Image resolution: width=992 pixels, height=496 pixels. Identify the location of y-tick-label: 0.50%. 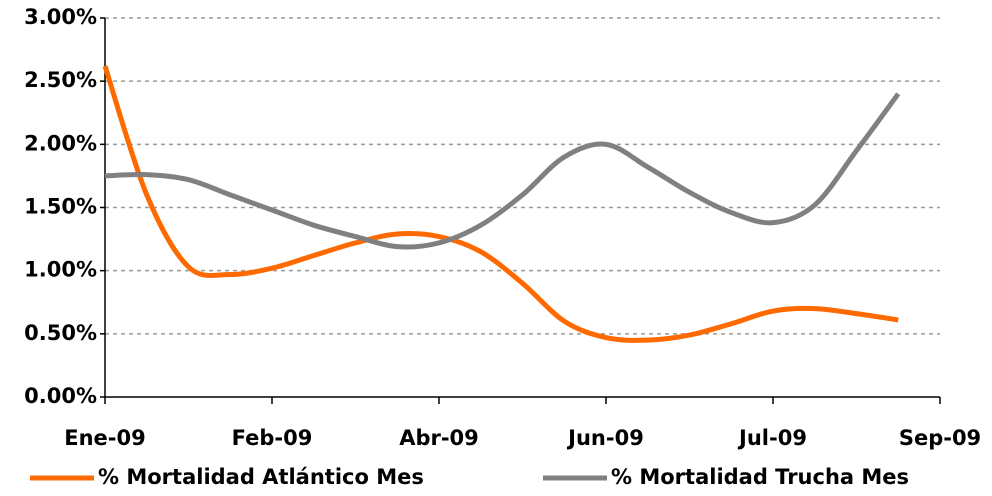
(60, 333).